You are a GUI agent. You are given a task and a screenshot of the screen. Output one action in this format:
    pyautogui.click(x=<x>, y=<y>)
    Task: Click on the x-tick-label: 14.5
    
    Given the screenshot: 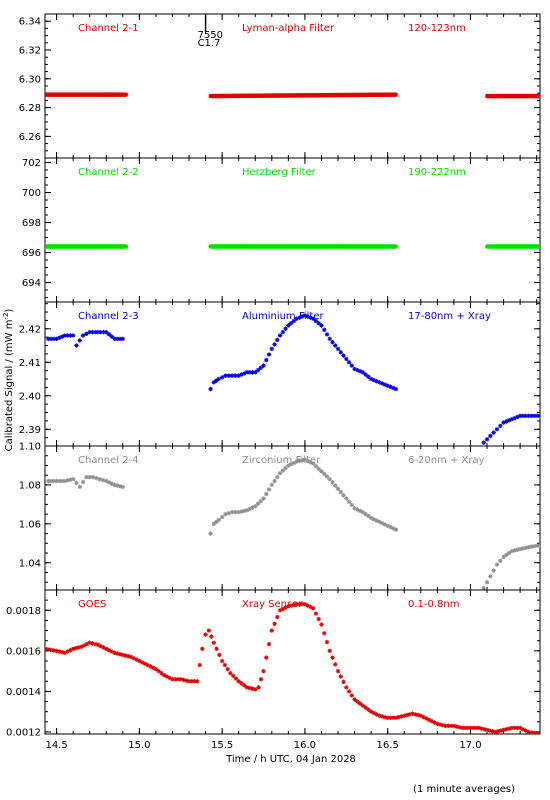 What is the action you would take?
    pyautogui.click(x=56, y=745)
    